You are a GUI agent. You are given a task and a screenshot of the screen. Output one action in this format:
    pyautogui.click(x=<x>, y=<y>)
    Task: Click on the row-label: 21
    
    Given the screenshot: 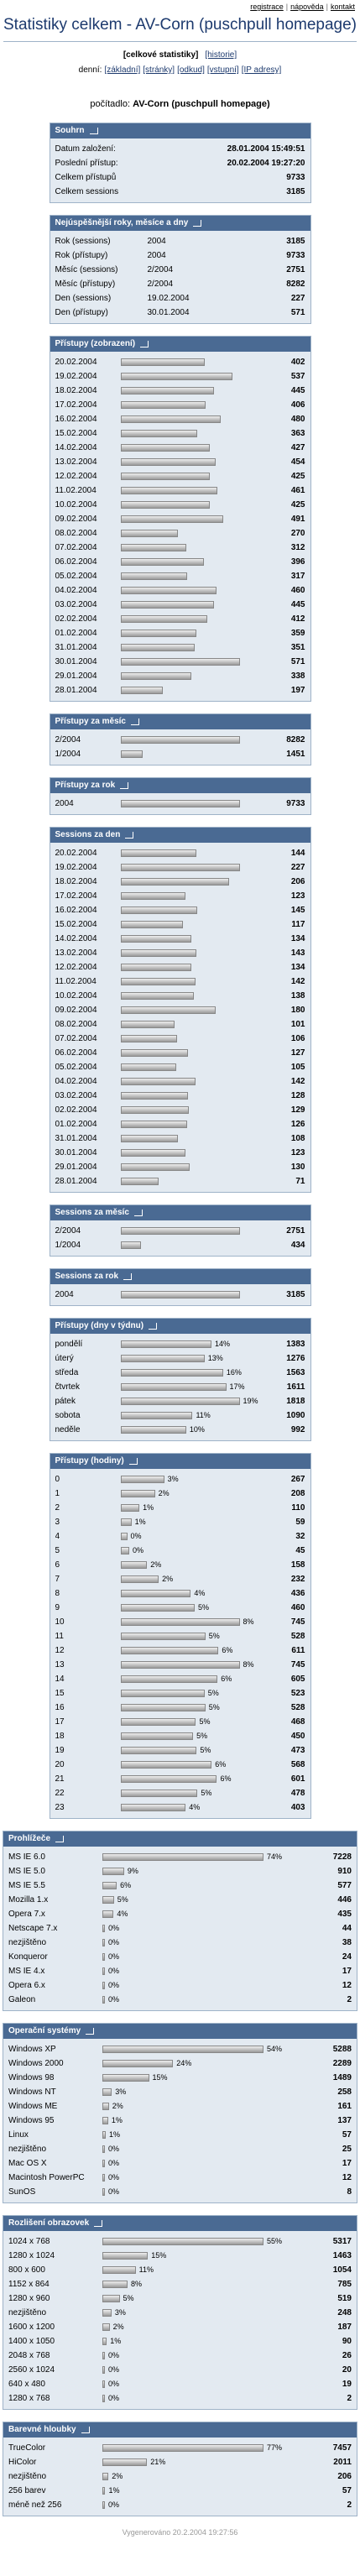 What is the action you would take?
    pyautogui.click(x=60, y=1779)
    